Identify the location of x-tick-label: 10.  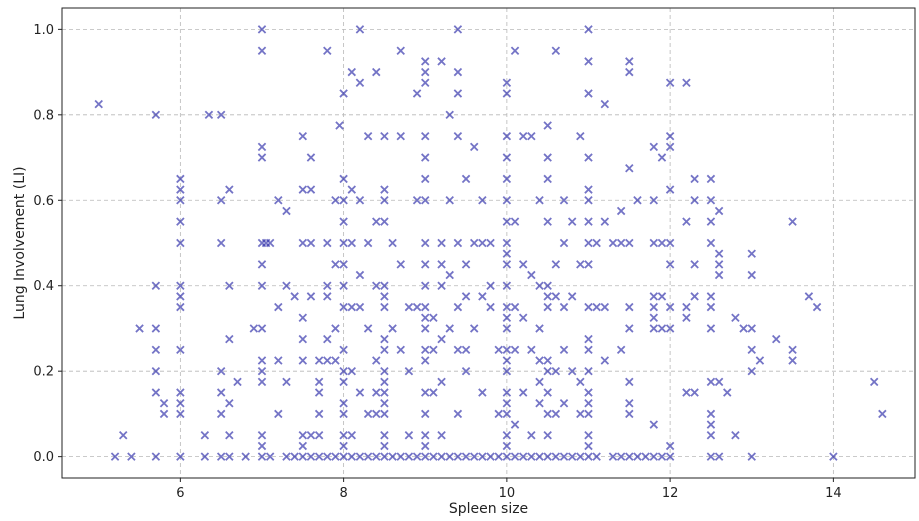
(507, 493).